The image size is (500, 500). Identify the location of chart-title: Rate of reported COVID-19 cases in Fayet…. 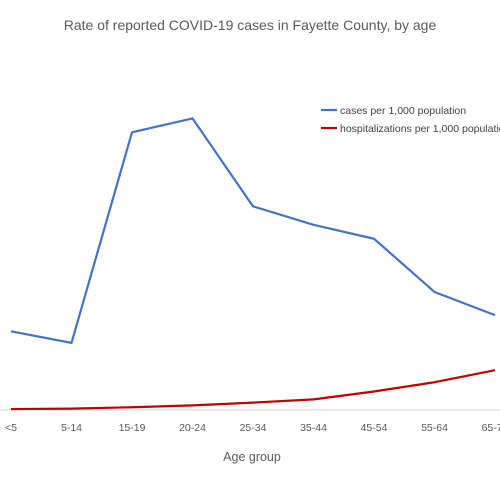
(250, 25).